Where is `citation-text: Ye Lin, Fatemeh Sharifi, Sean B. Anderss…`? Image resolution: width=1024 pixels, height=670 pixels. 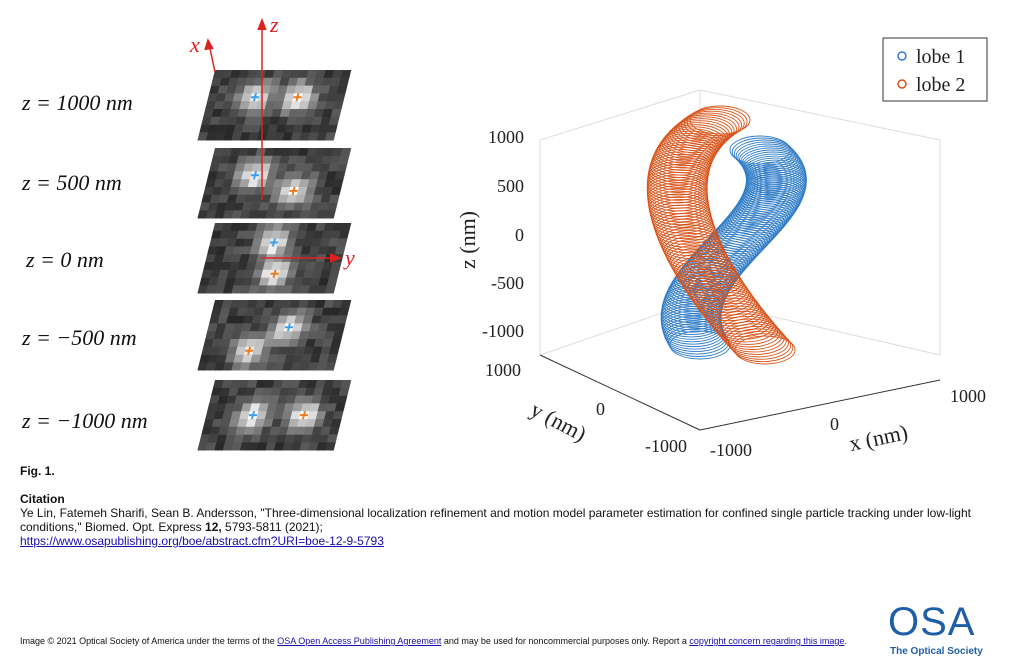 citation-text: Ye Lin, Fatemeh Sharifi, Sean B. Anderss… is located at coordinates (495, 520).